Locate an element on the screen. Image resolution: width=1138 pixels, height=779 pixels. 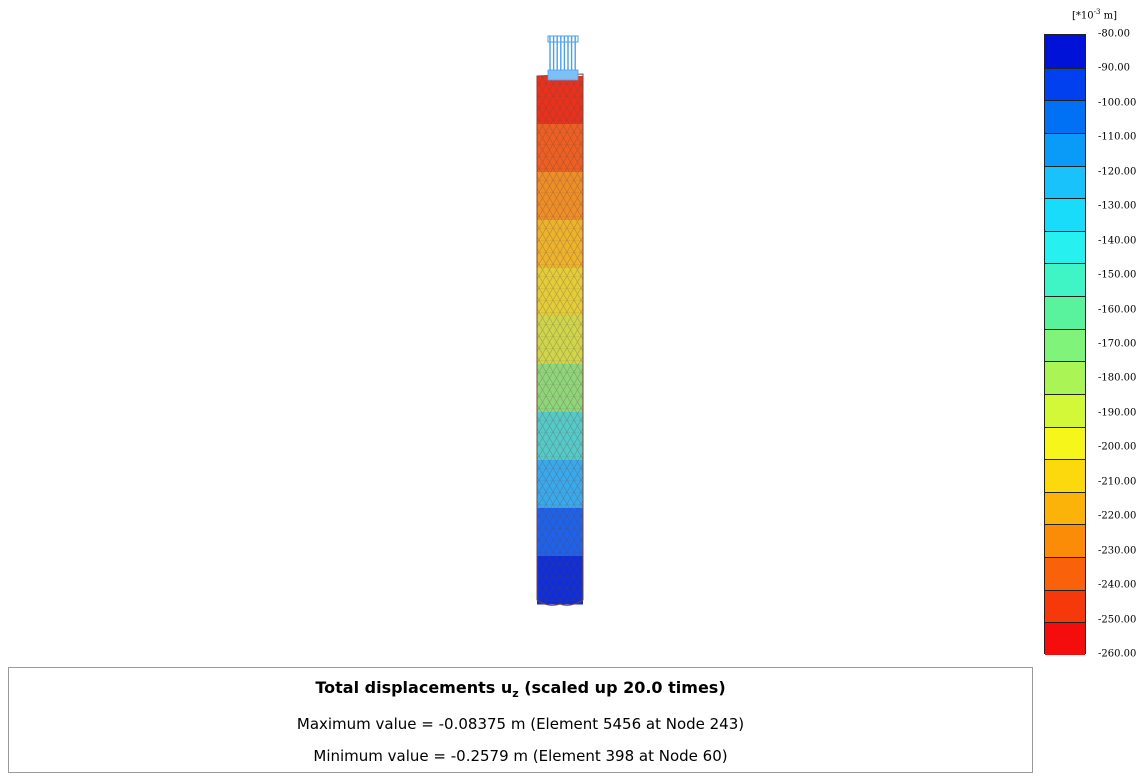
legend-tick-label: -90.00 is located at coordinates (1114, 68).